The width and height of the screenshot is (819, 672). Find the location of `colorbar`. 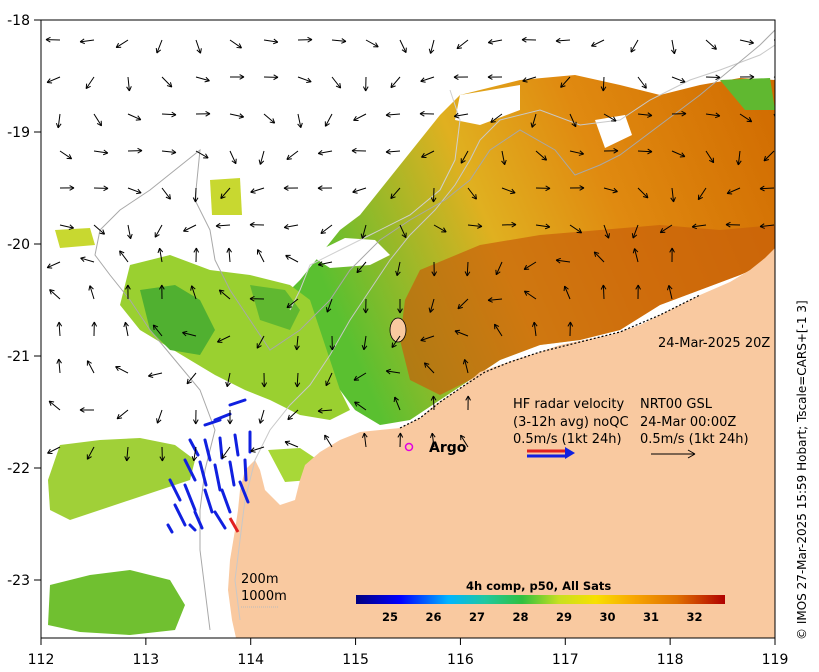

colorbar is located at coordinates (540, 599).